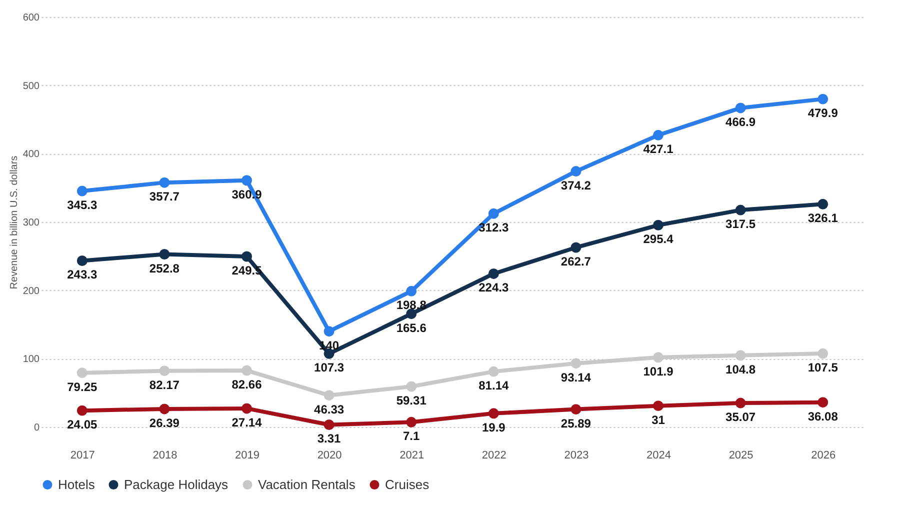  Describe the element at coordinates (576, 185) in the screenshot. I see `data-label: 374.2` at that location.